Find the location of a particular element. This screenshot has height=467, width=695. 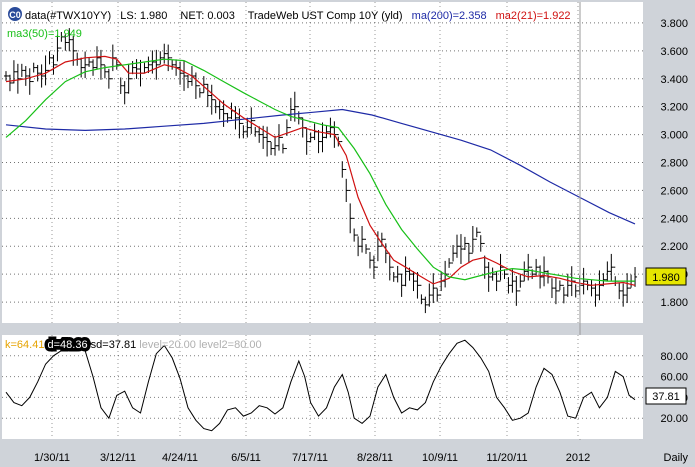

osc-tick-label: 80.00 is located at coordinates (674, 357).